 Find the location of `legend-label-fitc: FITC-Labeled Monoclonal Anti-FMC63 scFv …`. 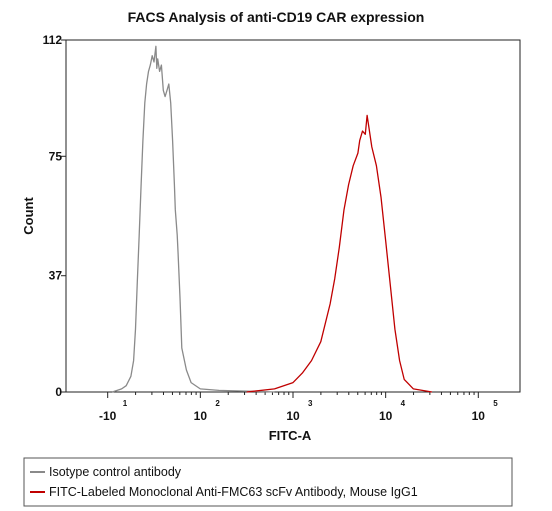

legend-label-fitc: FITC-Labeled Monoclonal Anti-FMC63 scFv … is located at coordinates (233, 492).